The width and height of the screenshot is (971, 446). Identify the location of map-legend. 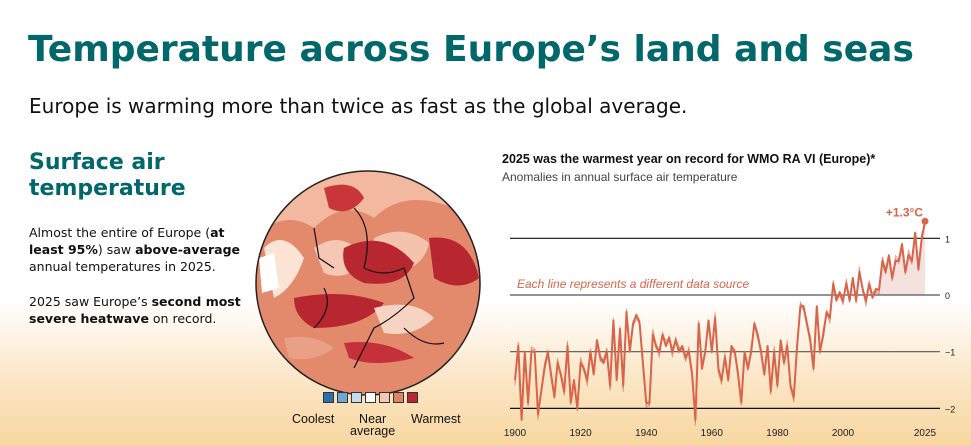
(370, 397).